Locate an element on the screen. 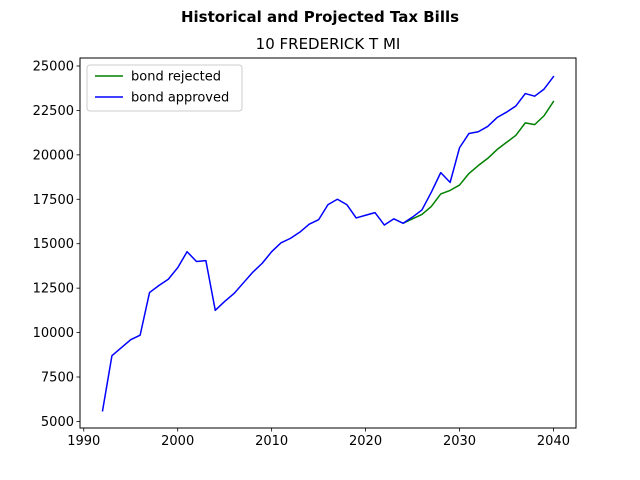 This screenshot has width=640, height=480. x-tick-label: 2030 is located at coordinates (459, 441).